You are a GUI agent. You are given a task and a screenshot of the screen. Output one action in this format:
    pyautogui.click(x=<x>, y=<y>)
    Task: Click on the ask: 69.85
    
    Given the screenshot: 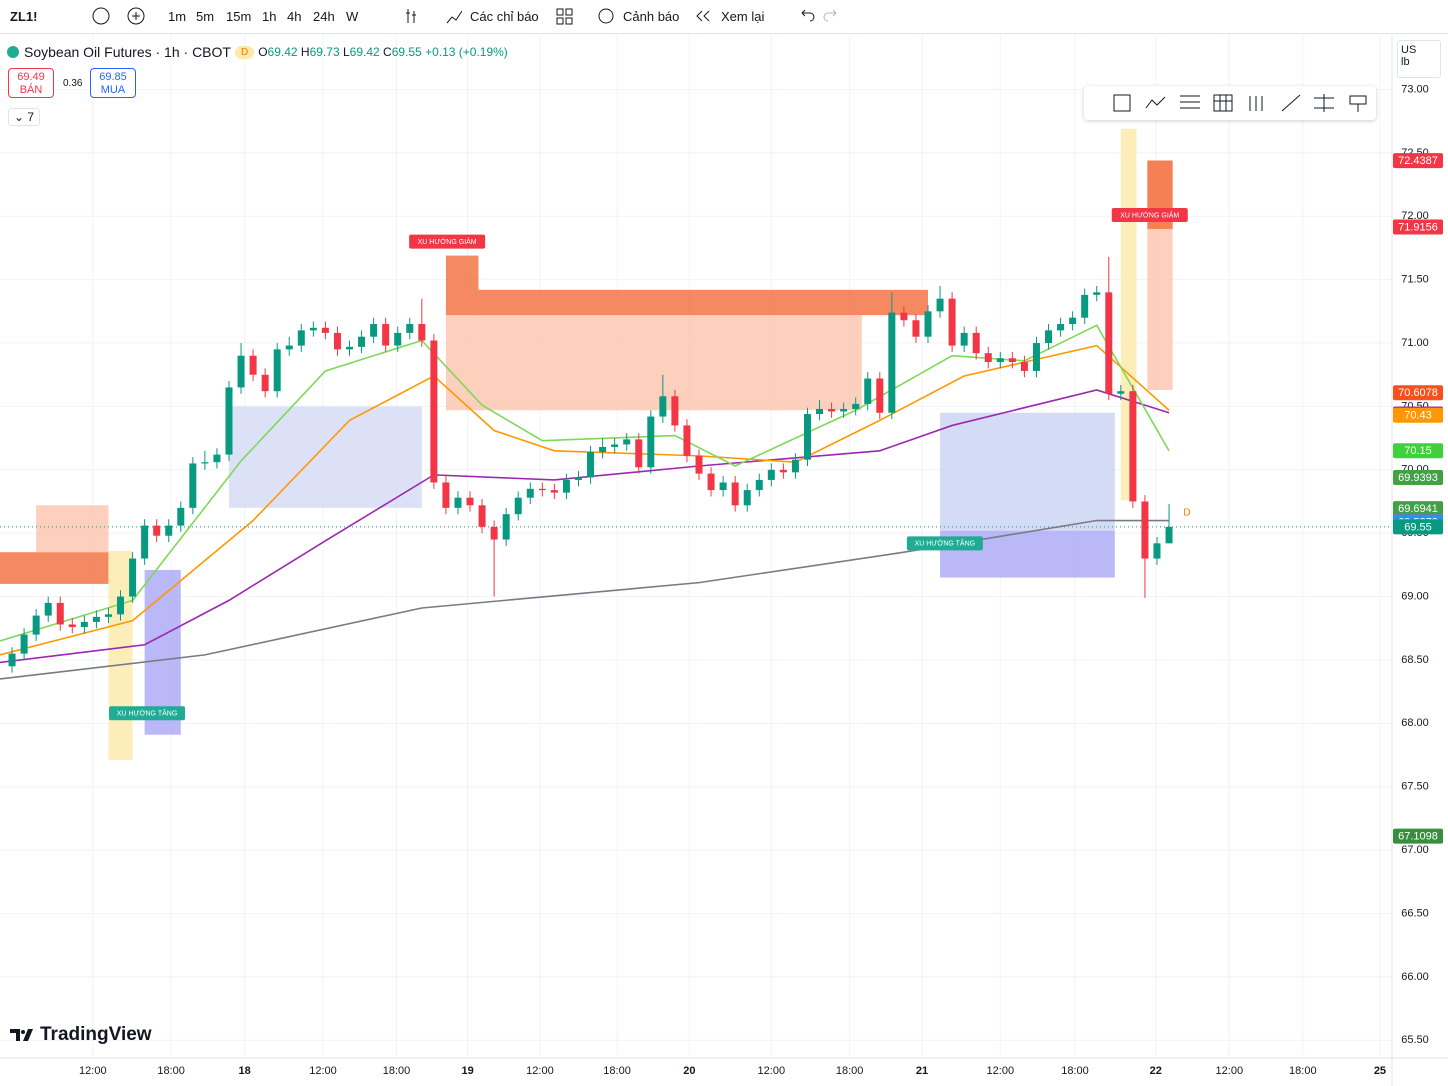 What is the action you would take?
    pyautogui.click(x=113, y=77)
    